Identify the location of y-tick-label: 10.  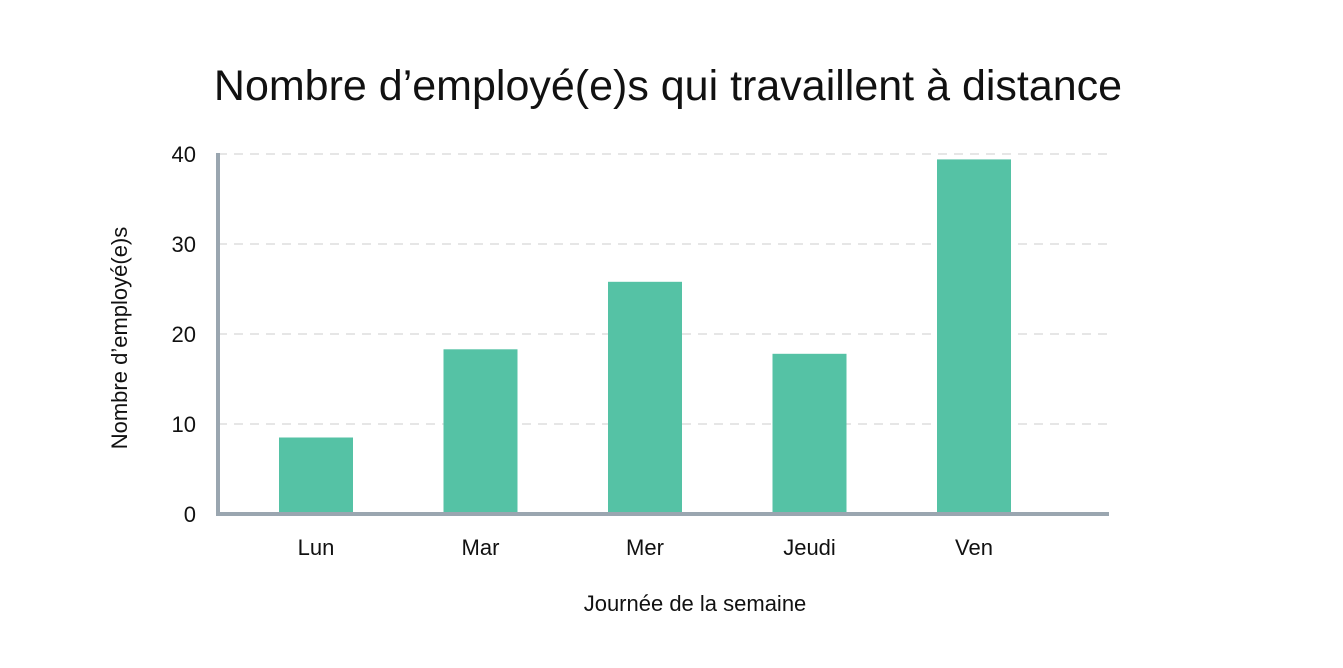
(184, 424).